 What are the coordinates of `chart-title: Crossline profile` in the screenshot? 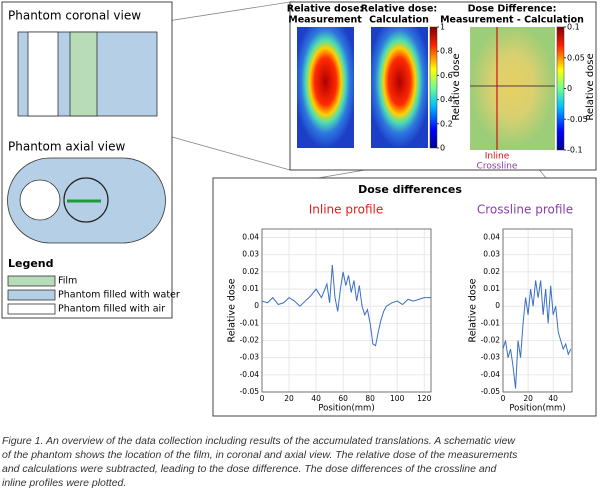 It's located at (525, 210).